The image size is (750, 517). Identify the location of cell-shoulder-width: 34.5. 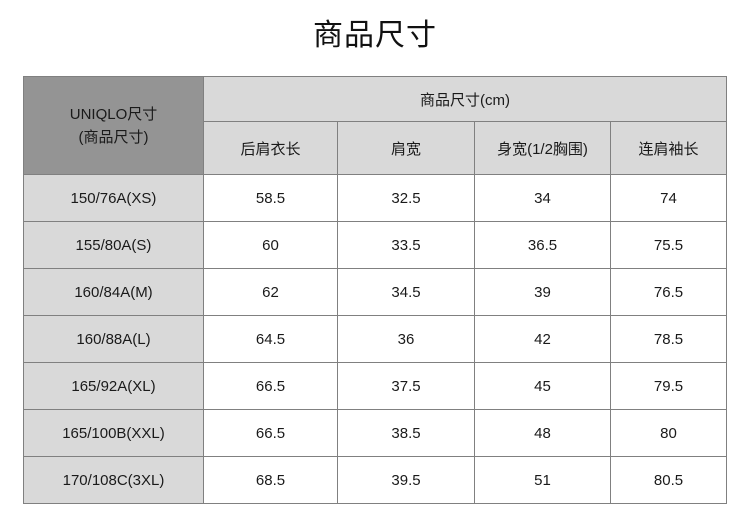
(406, 292).